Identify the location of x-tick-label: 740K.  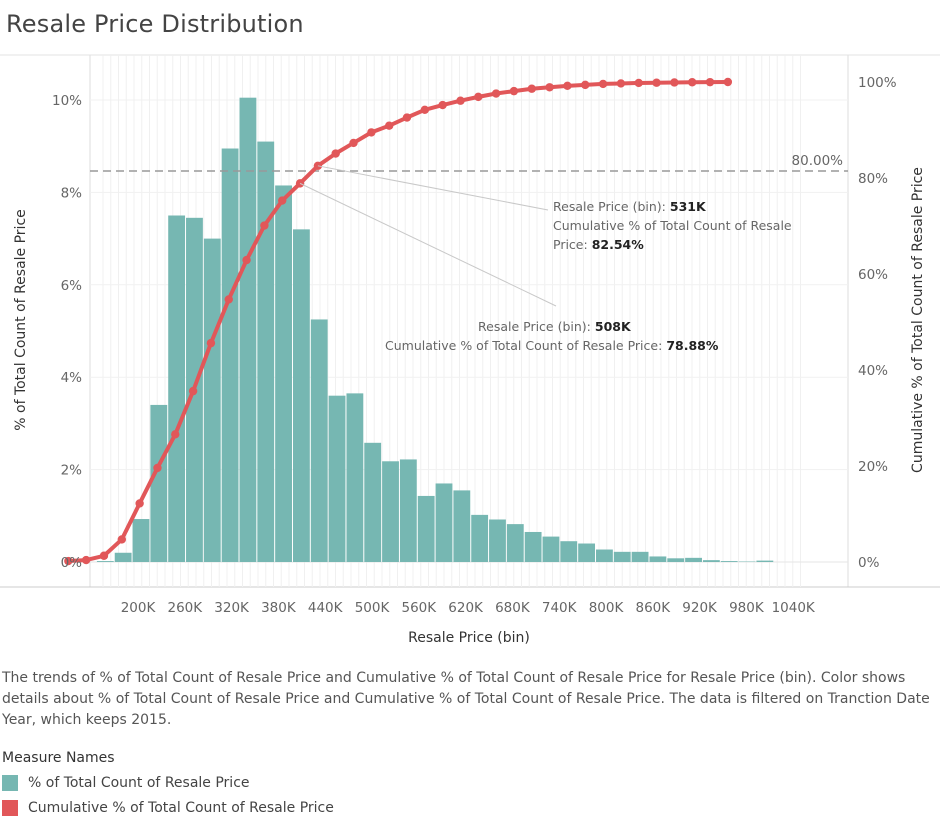
(560, 608).